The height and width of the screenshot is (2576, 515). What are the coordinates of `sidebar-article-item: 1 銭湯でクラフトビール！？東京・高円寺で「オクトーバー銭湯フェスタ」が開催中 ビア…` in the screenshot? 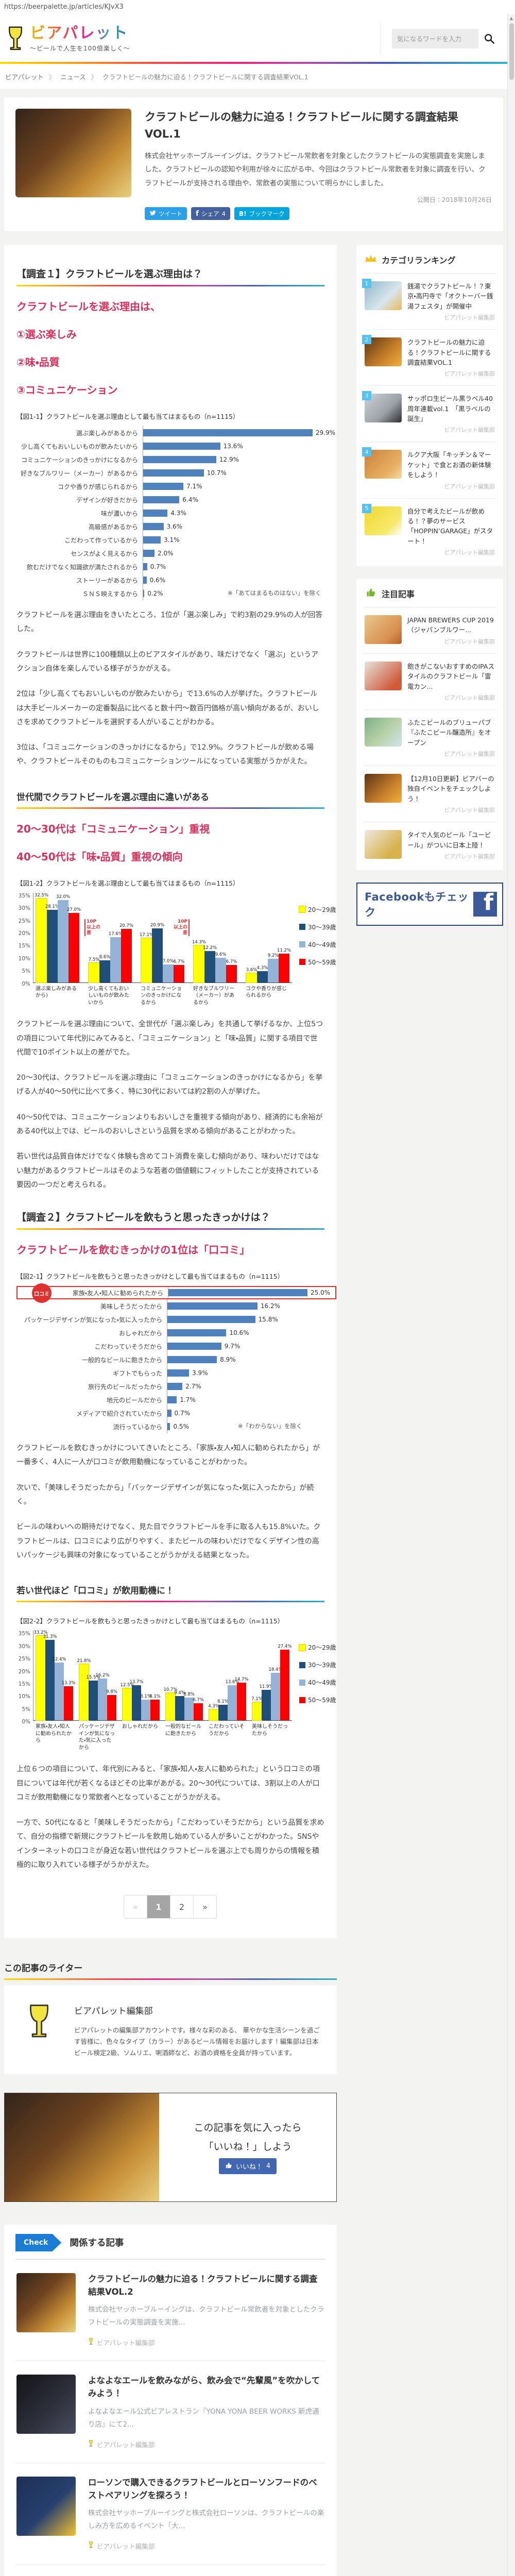 It's located at (429, 302).